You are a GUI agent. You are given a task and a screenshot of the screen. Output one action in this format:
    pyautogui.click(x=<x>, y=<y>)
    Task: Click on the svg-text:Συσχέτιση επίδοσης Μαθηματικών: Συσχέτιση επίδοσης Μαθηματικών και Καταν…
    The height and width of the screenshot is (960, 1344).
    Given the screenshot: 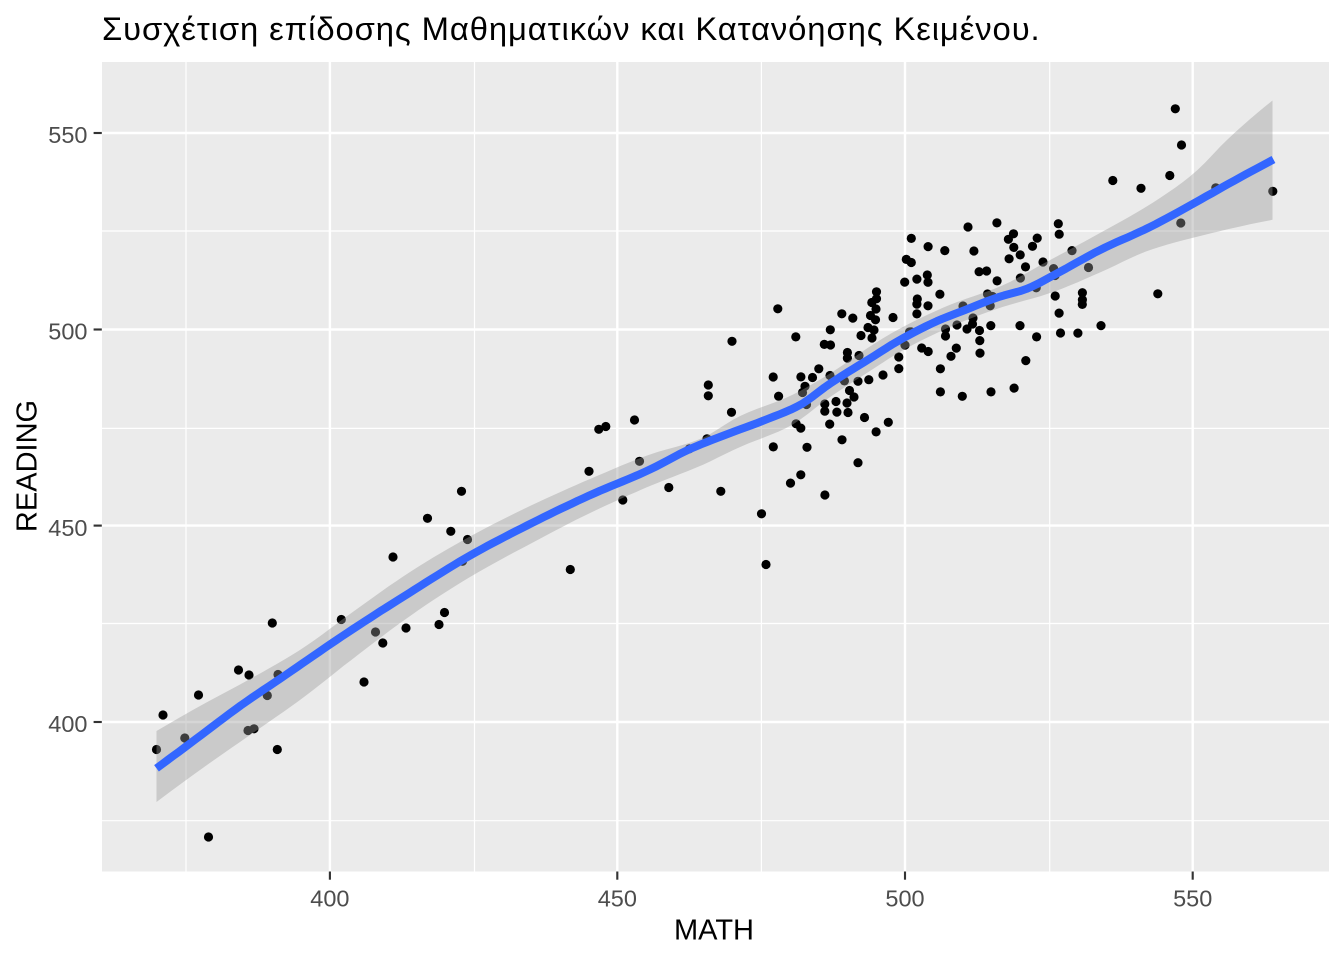 What is the action you would take?
    pyautogui.click(x=571, y=28)
    